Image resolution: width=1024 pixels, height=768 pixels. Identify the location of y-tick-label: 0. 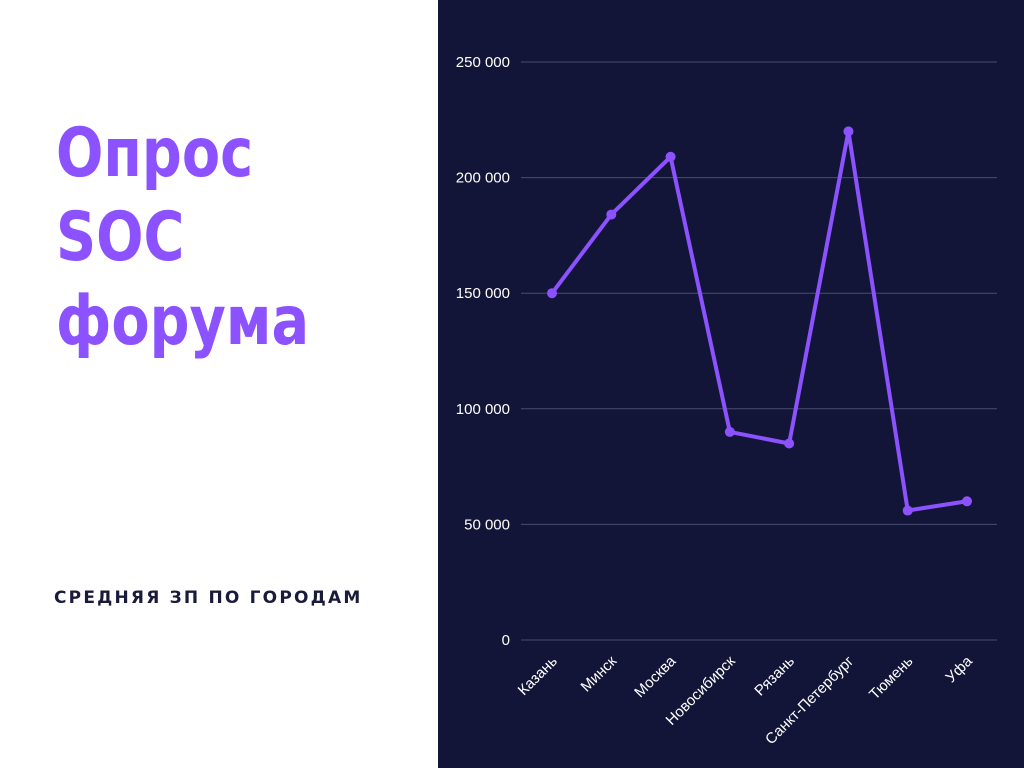
(506, 640).